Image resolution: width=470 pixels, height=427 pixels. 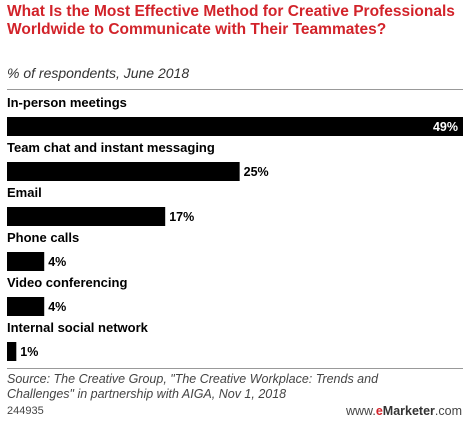 I want to click on bar-internal-social-network, so click(x=12, y=351).